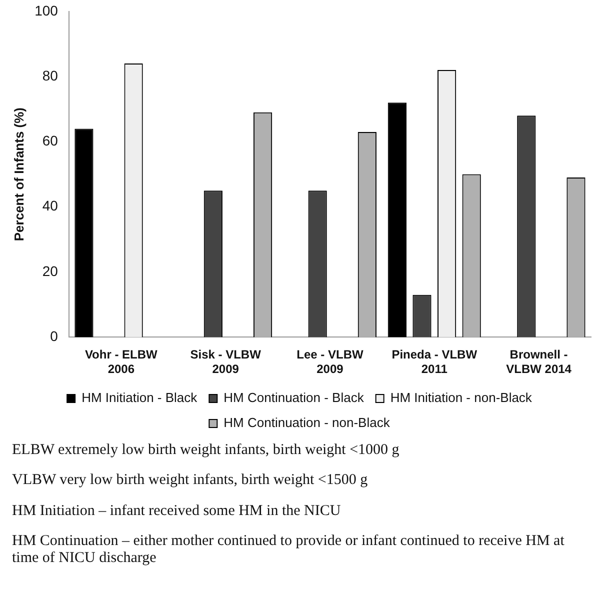 The width and height of the screenshot is (605, 609). Describe the element at coordinates (330, 362) in the screenshot. I see `x-tick-label: Lee - VLBW 2009` at that location.